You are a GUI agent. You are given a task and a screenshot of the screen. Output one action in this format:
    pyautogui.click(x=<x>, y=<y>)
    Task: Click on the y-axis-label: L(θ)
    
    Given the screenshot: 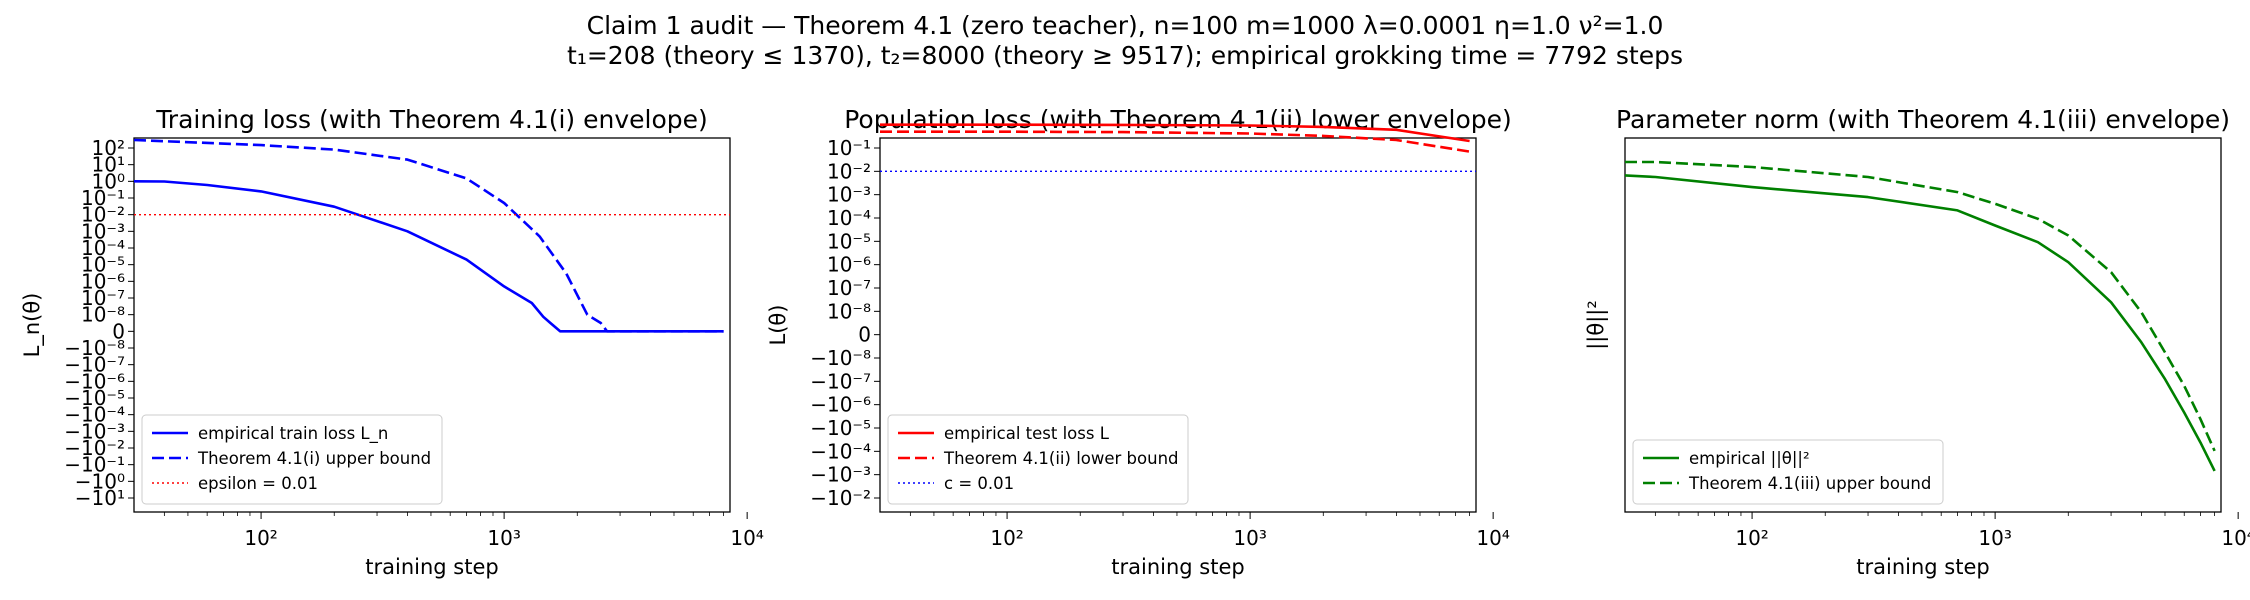 What is the action you would take?
    pyautogui.click(x=778, y=325)
    